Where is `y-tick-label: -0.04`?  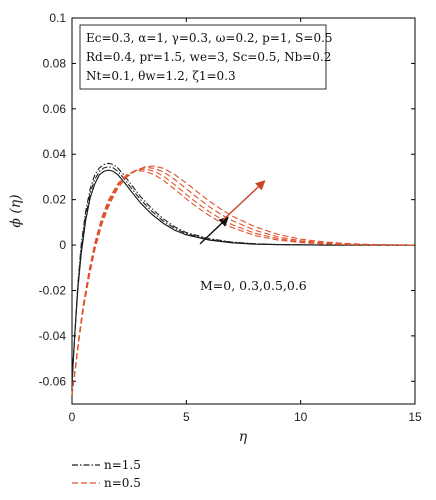
y-tick-label: -0.04 is located at coordinates (53, 336).